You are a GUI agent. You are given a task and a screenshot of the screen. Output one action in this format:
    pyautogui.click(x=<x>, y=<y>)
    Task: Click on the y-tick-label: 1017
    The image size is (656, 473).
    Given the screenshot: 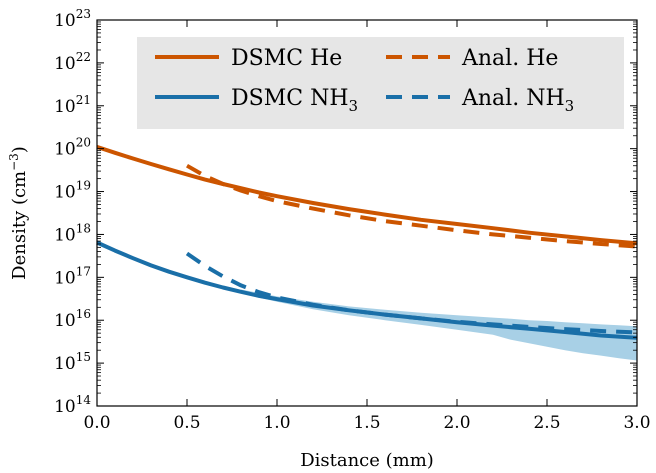 What is the action you would take?
    pyautogui.click(x=72, y=276)
    